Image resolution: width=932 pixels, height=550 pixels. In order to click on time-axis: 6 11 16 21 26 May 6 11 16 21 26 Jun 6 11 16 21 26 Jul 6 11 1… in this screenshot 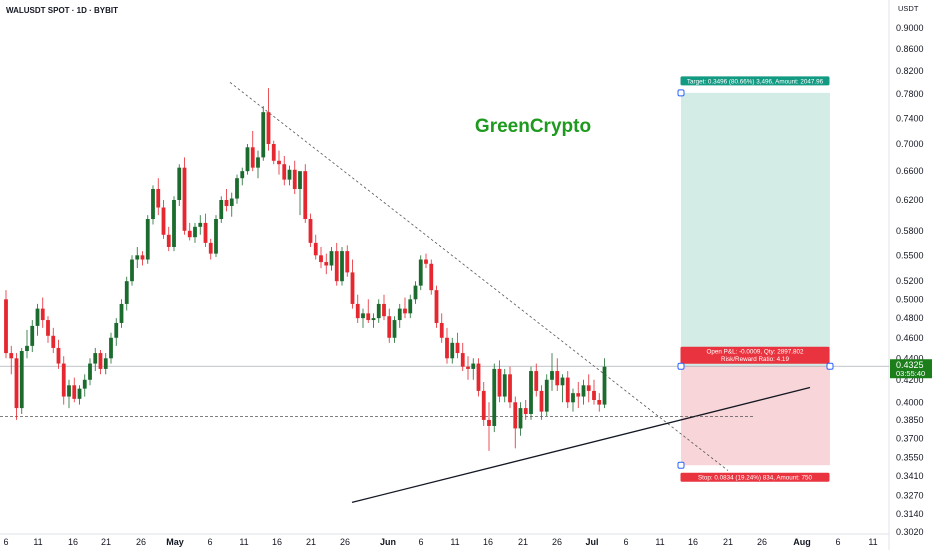, I will do `click(440, 542)`.